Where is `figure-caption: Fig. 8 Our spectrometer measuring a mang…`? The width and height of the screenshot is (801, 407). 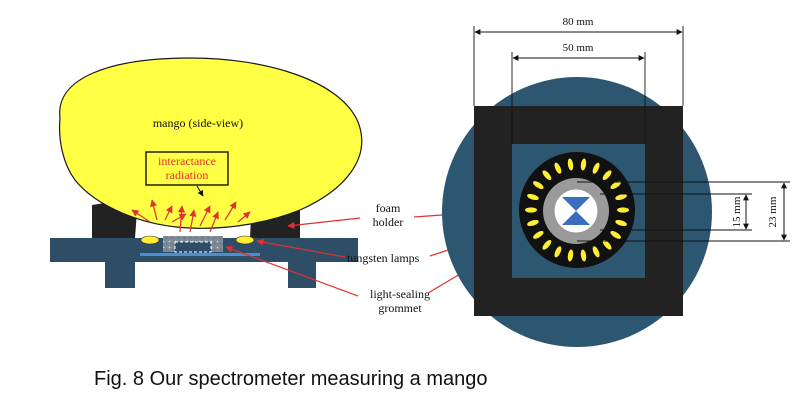
figure-caption: Fig. 8 Our spectrometer measuring a mang… is located at coordinates (291, 379).